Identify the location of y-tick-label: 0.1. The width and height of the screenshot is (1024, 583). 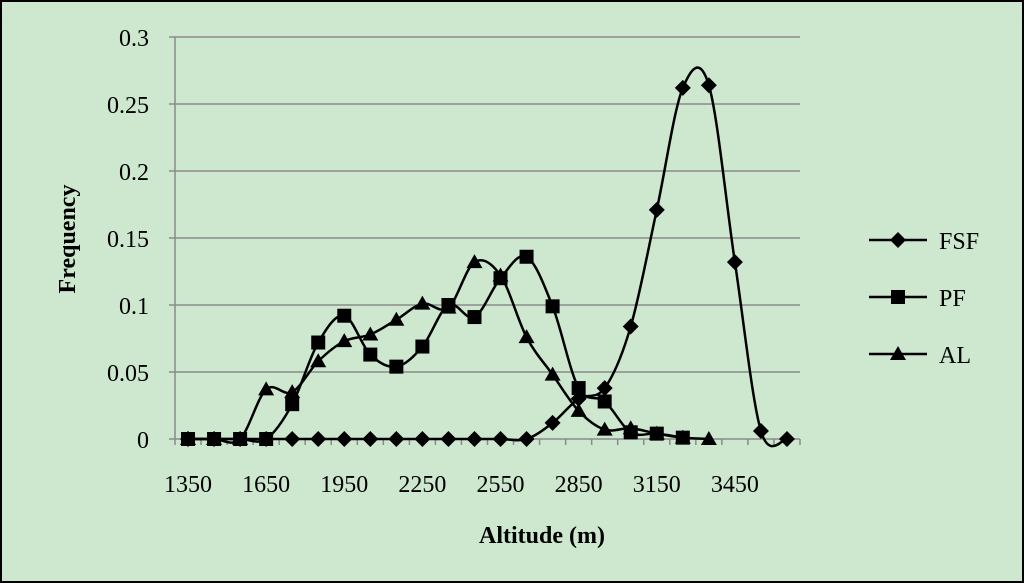
(134, 307).